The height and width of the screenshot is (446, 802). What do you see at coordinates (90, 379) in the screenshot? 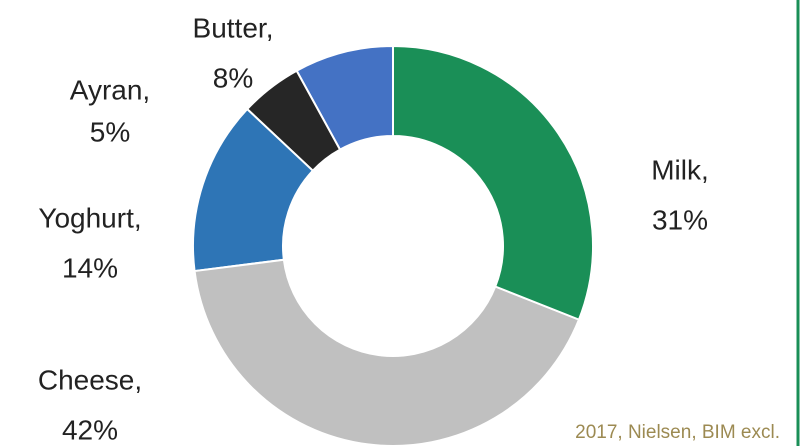
I see `category-label: Cheese,` at bounding box center [90, 379].